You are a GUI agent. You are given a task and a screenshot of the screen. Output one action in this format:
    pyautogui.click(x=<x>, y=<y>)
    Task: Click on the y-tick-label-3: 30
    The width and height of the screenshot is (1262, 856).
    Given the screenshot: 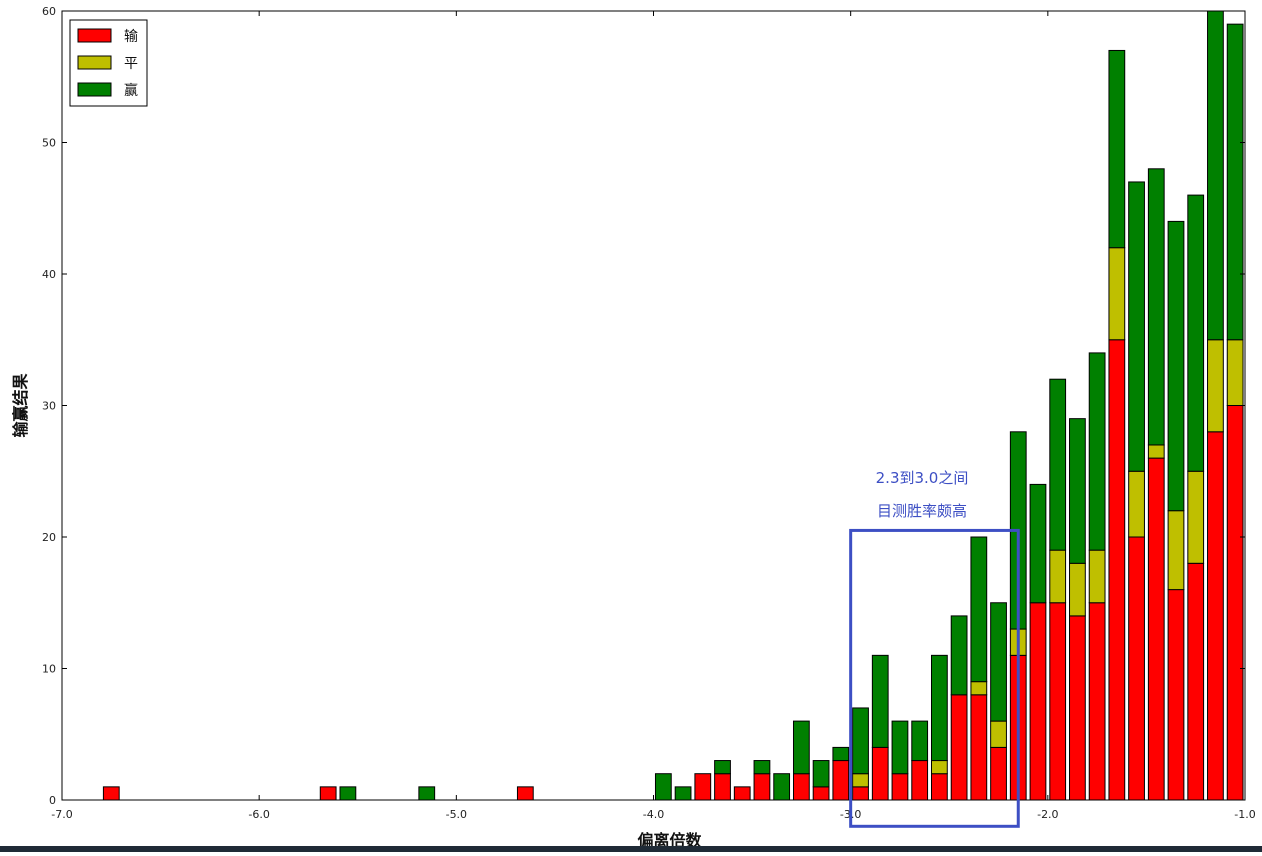 What is the action you would take?
    pyautogui.click(x=49, y=406)
    